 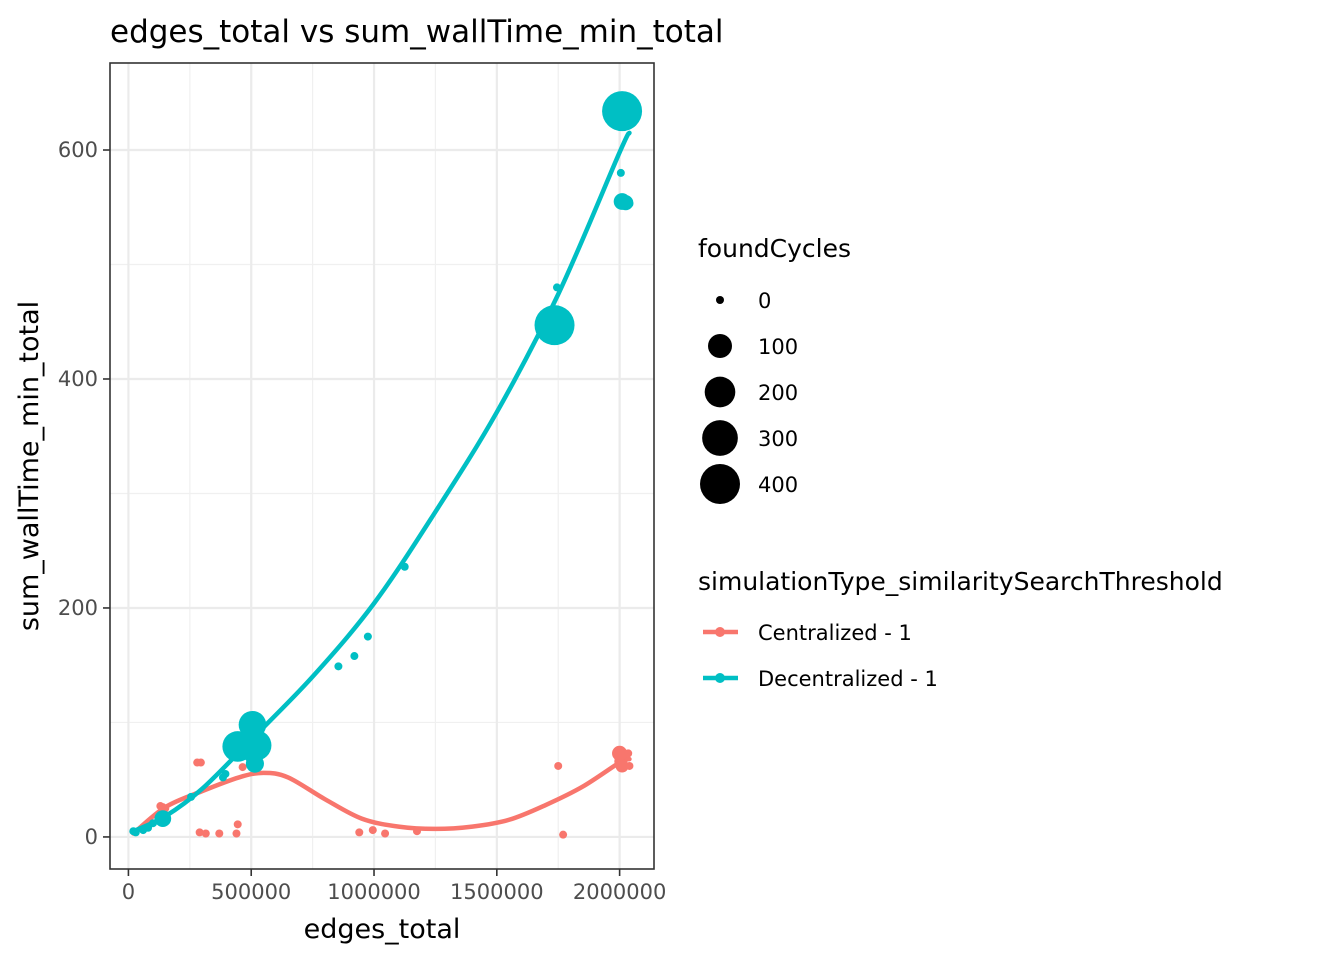 What do you see at coordinates (497, 892) in the screenshot?
I see `x-tick-label: 1500000` at bounding box center [497, 892].